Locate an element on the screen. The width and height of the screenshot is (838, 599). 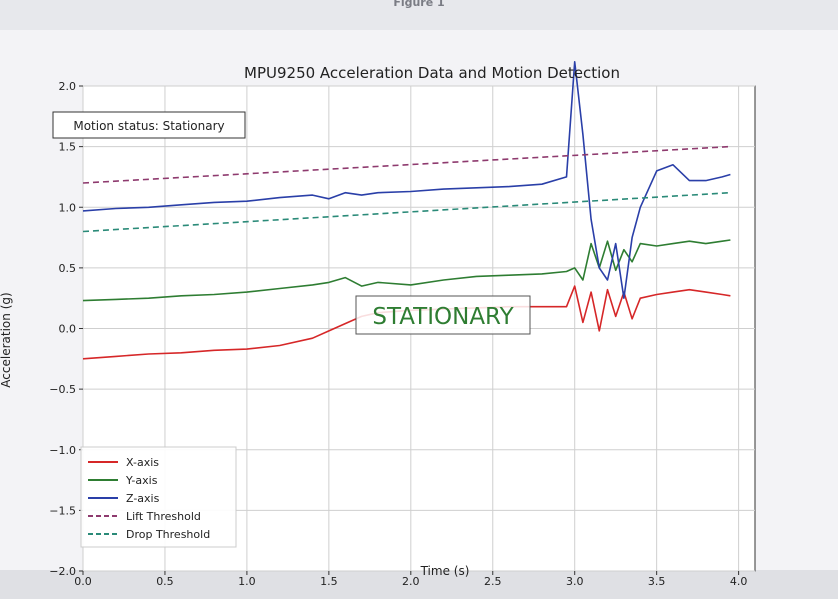
drop-threshold-line is located at coordinates (406, 212).